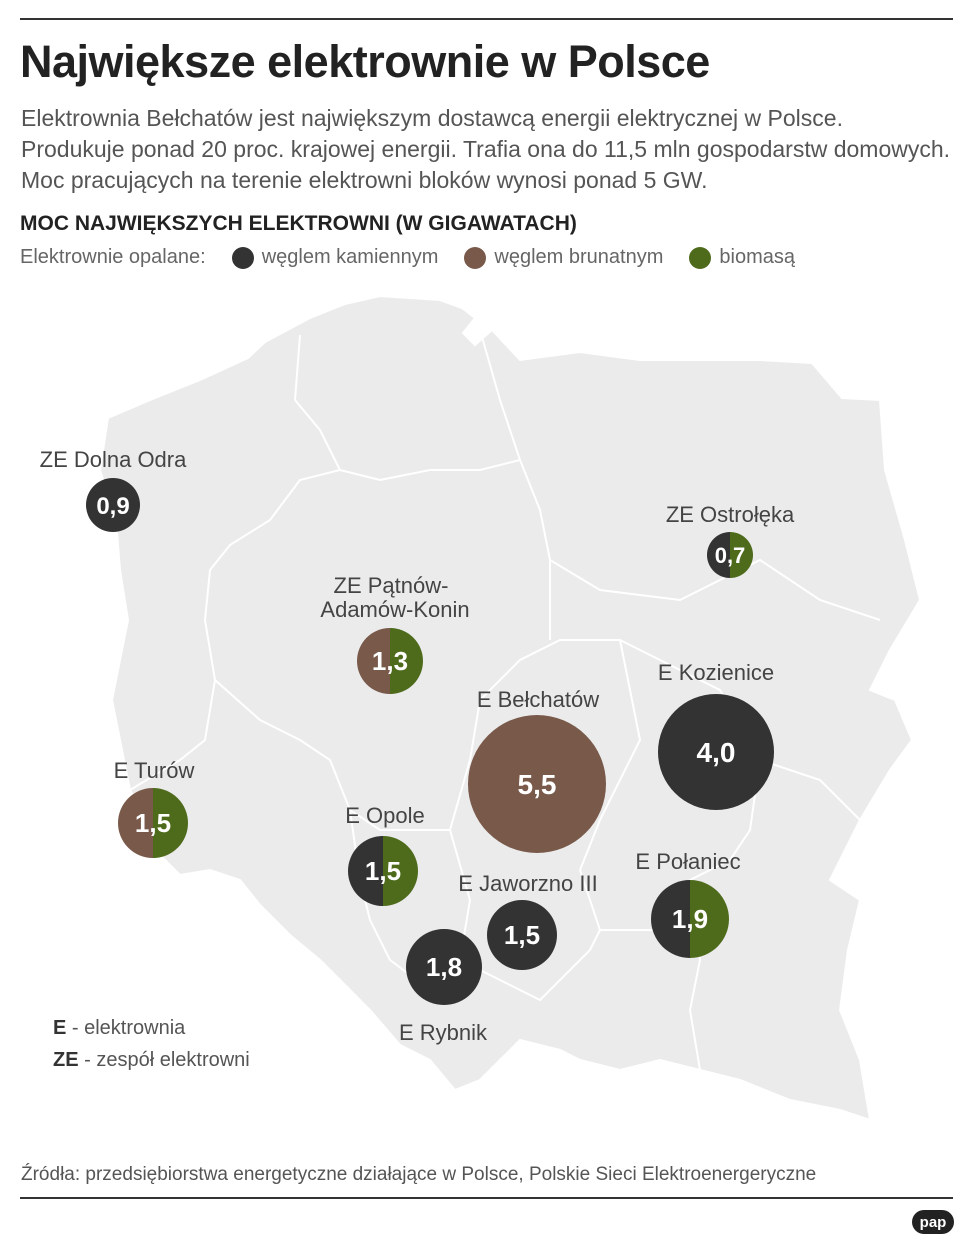  What do you see at coordinates (933, 1222) in the screenshot?
I see `pap-logo: pap` at bounding box center [933, 1222].